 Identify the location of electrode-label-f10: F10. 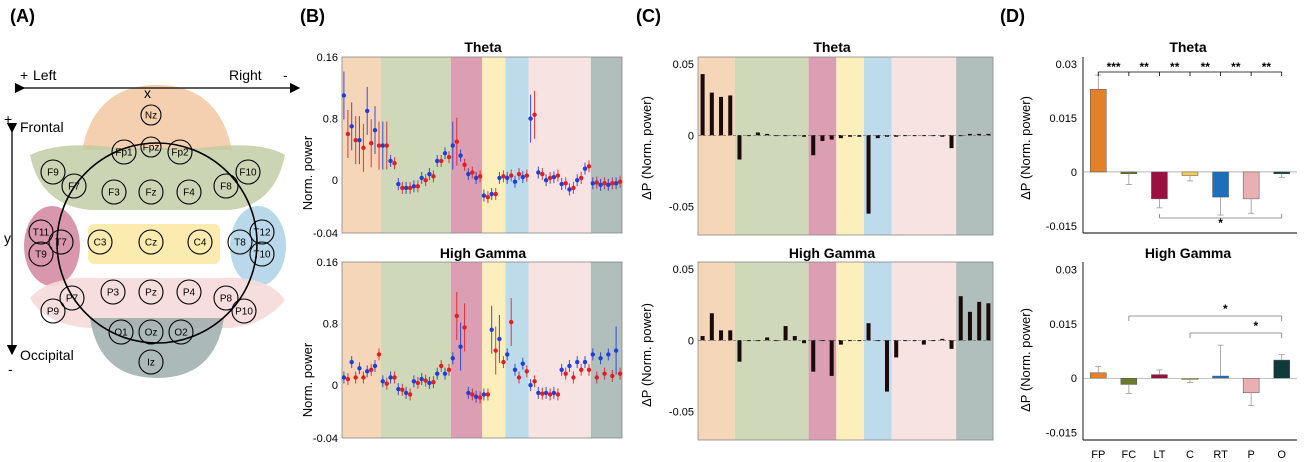
(248, 173).